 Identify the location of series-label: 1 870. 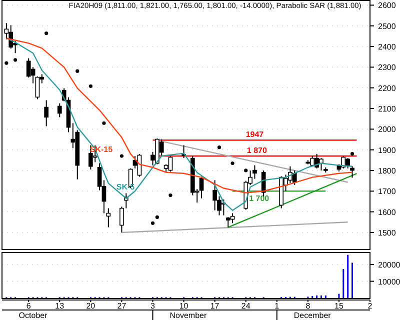
(257, 151).